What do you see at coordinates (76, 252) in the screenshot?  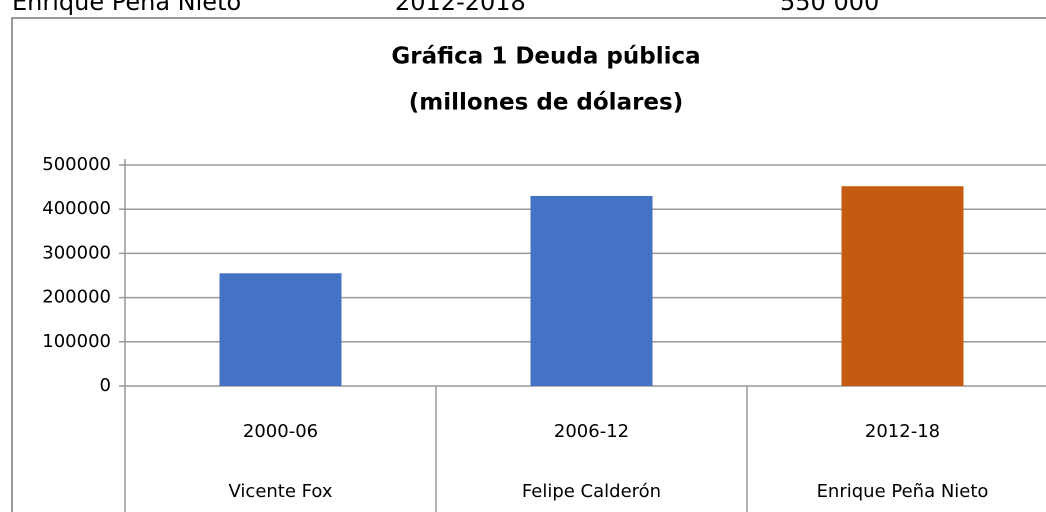 I see `y-tick-label: 300000` at bounding box center [76, 252].